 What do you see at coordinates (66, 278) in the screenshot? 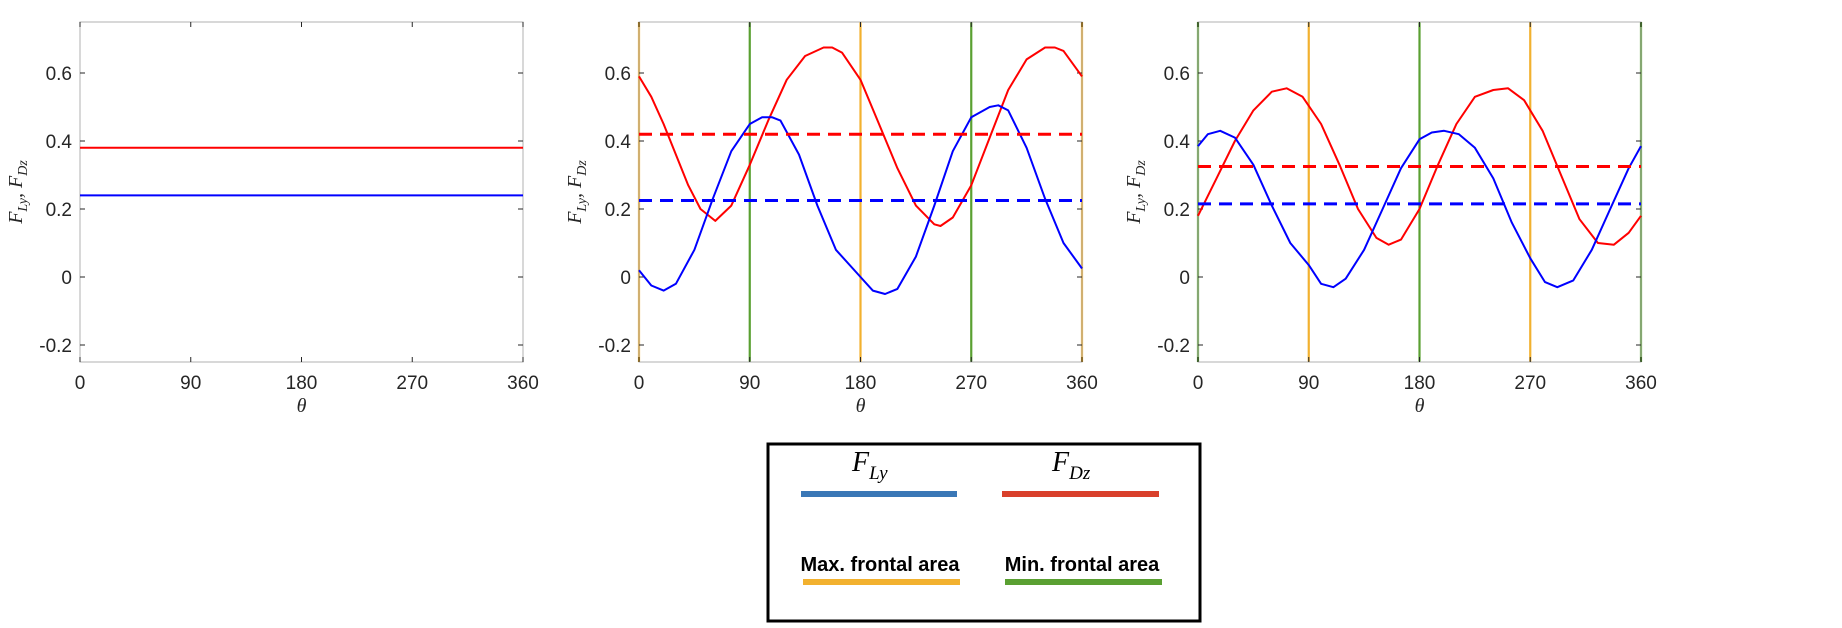
I see `left-y-tick-label-1: 0` at bounding box center [66, 278].